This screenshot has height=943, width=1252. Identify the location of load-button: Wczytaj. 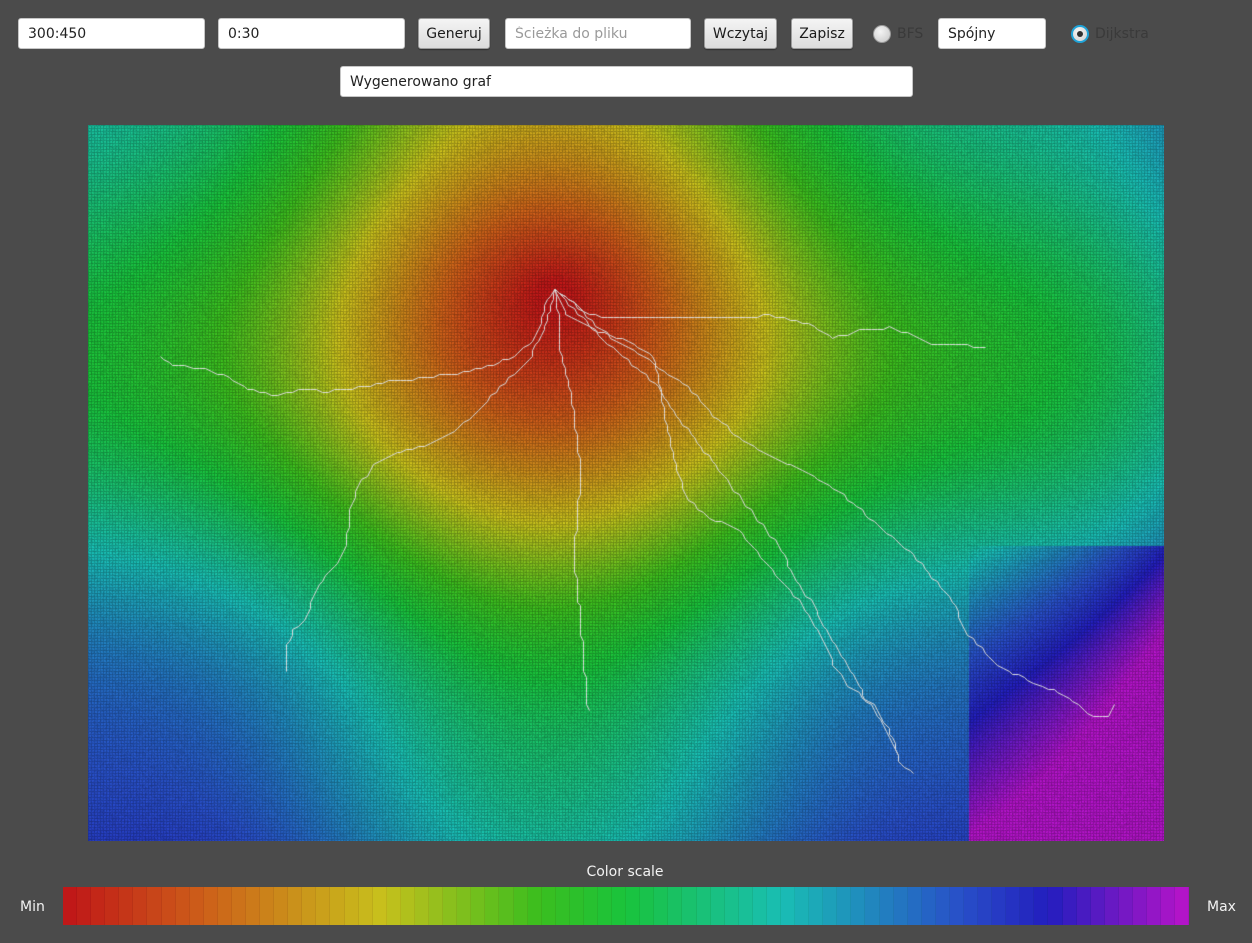
(740, 33).